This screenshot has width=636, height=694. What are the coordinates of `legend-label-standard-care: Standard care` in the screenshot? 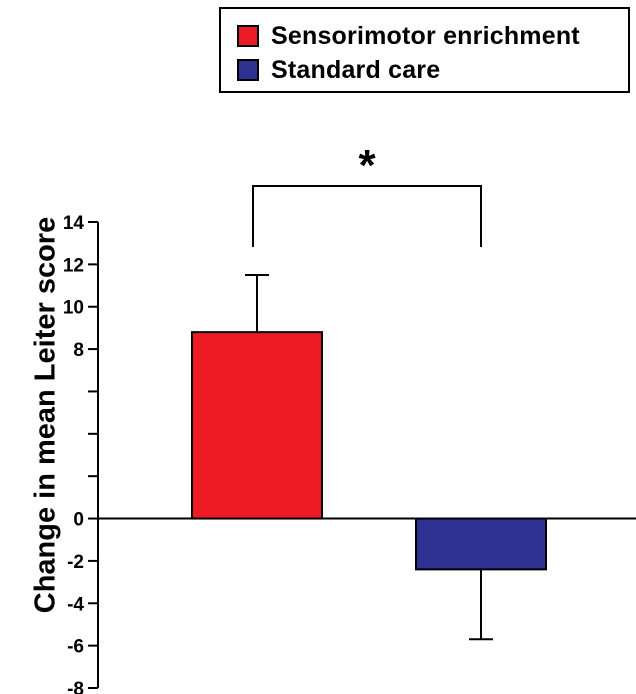 It's located at (356, 69).